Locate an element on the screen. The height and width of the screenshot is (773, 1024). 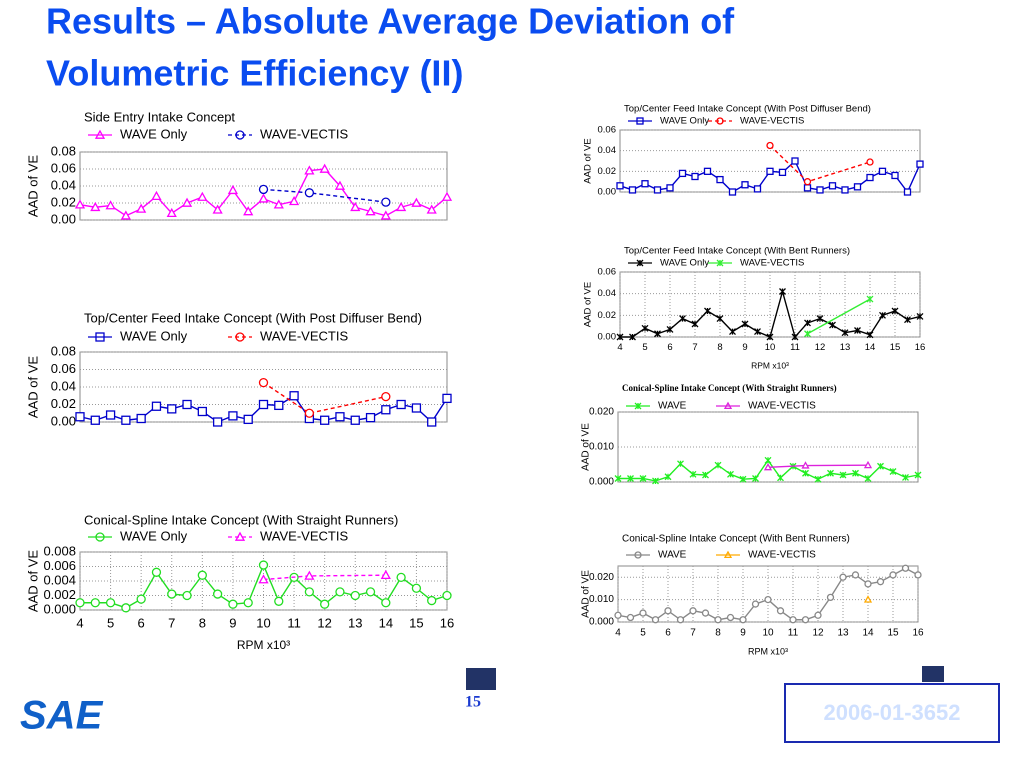
legend-label: WAVE is located at coordinates (672, 406).